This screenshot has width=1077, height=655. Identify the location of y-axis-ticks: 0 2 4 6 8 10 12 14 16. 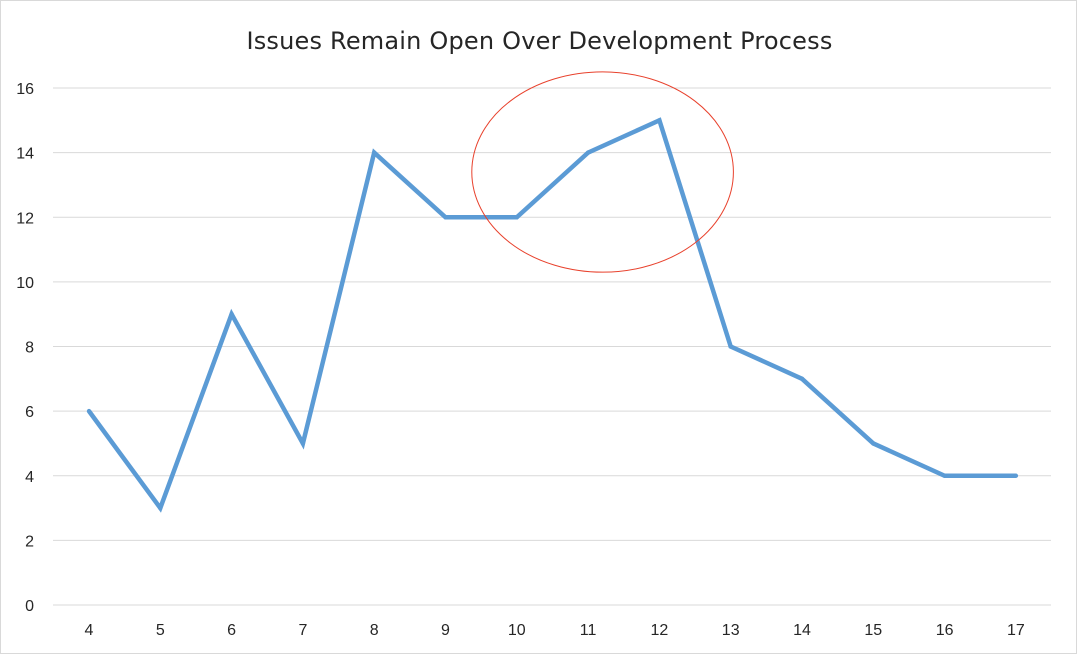
(25, 348).